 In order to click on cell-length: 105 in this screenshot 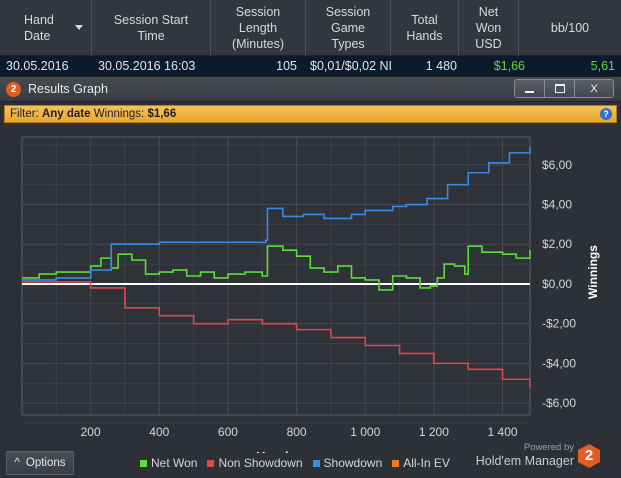, I will do `click(286, 66)`.